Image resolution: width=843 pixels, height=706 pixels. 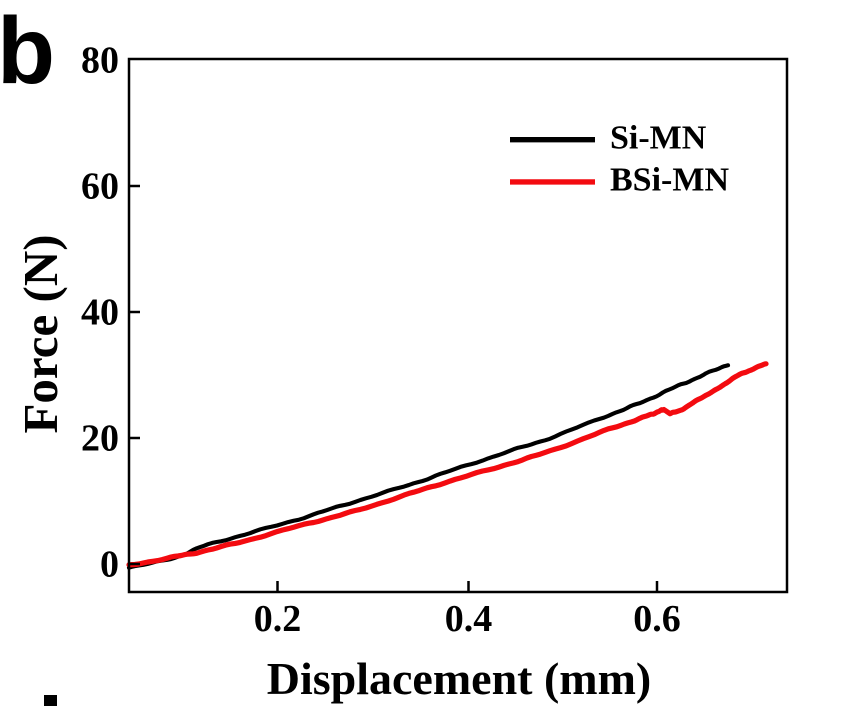 I want to click on svg-text: Si-MN, so click(x=658, y=138).